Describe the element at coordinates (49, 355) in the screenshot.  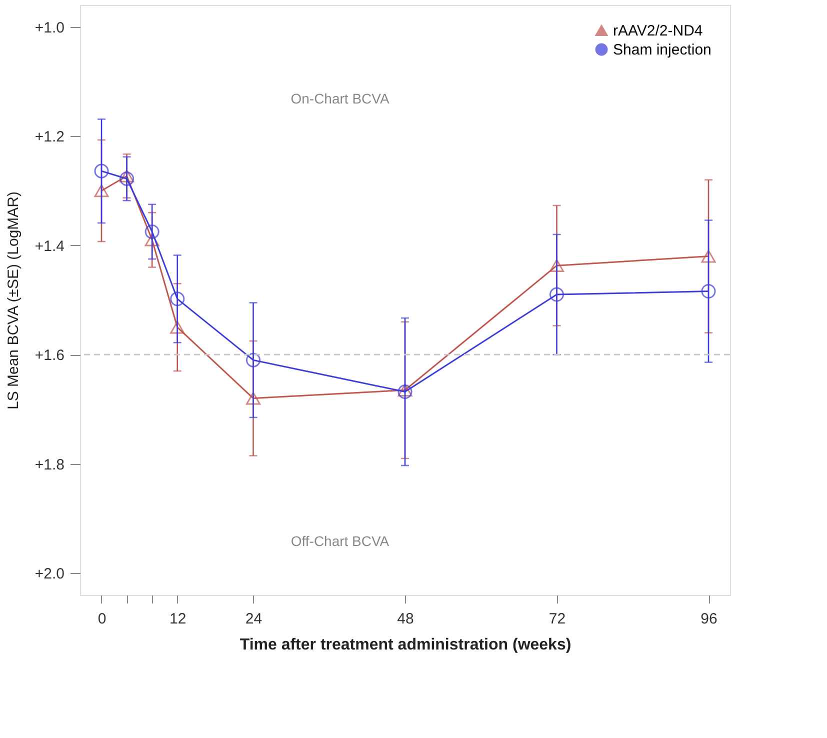
I see `y-tick-label: +1.6` at that location.